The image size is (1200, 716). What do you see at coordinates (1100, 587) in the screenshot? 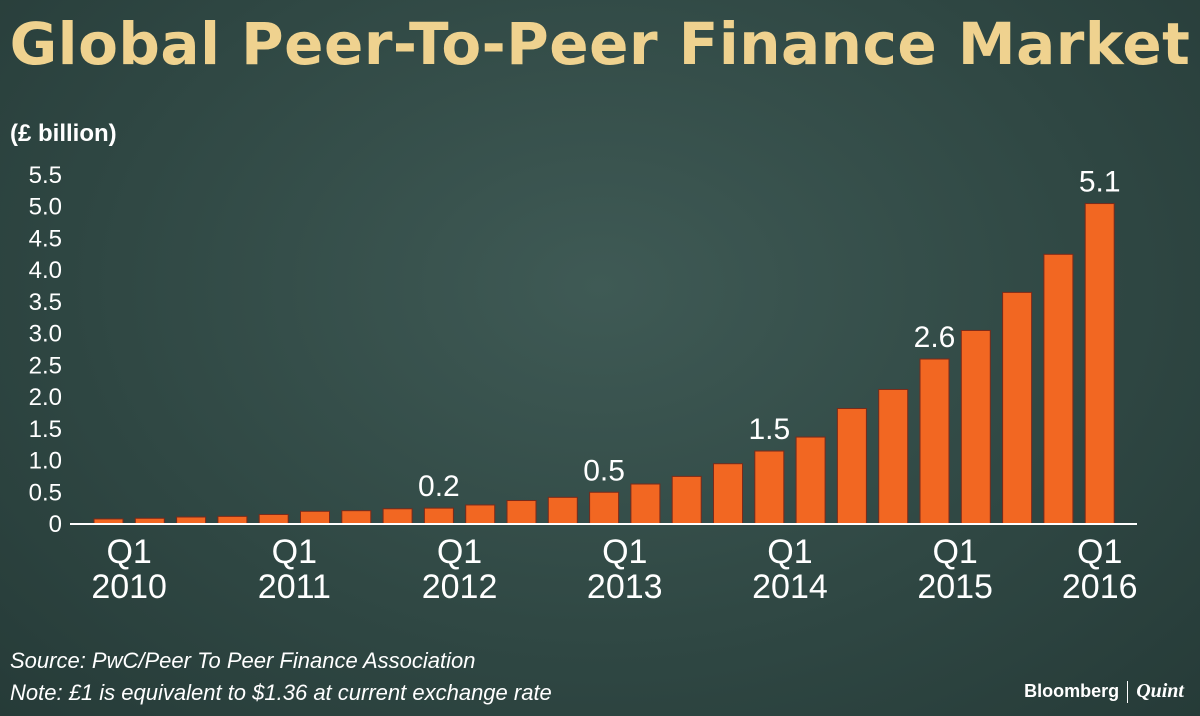
I see `x-tick-year: 2016` at bounding box center [1100, 587].